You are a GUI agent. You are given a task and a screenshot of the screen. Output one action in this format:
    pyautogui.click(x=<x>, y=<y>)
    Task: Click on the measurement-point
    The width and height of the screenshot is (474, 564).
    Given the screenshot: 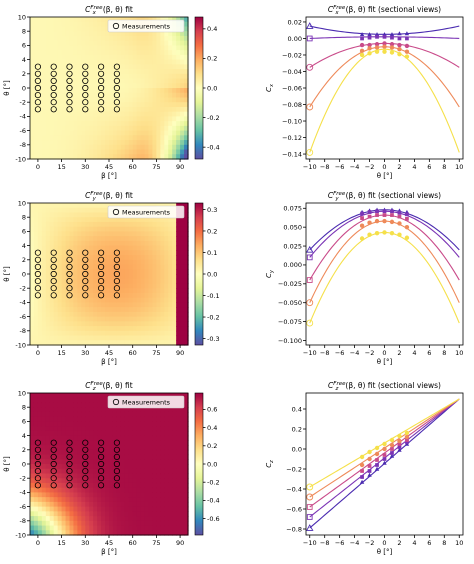 What is the action you would take?
    pyautogui.click(x=101, y=266)
    